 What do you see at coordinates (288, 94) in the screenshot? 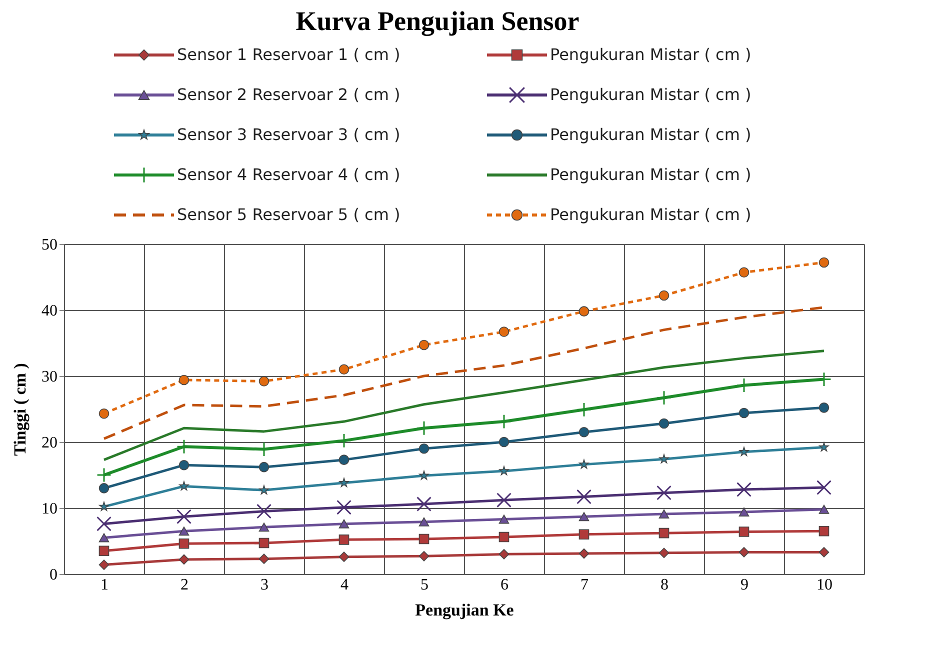
I see `legend-label: Sensor 2 Reservoar 2 ( cm )` at bounding box center [288, 94].